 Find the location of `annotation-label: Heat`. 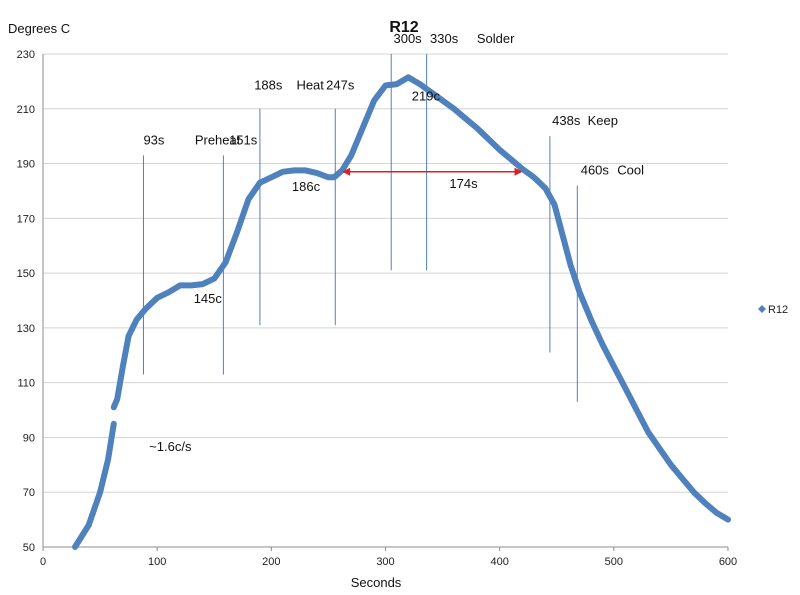

annotation-label: Heat is located at coordinates (310, 85).